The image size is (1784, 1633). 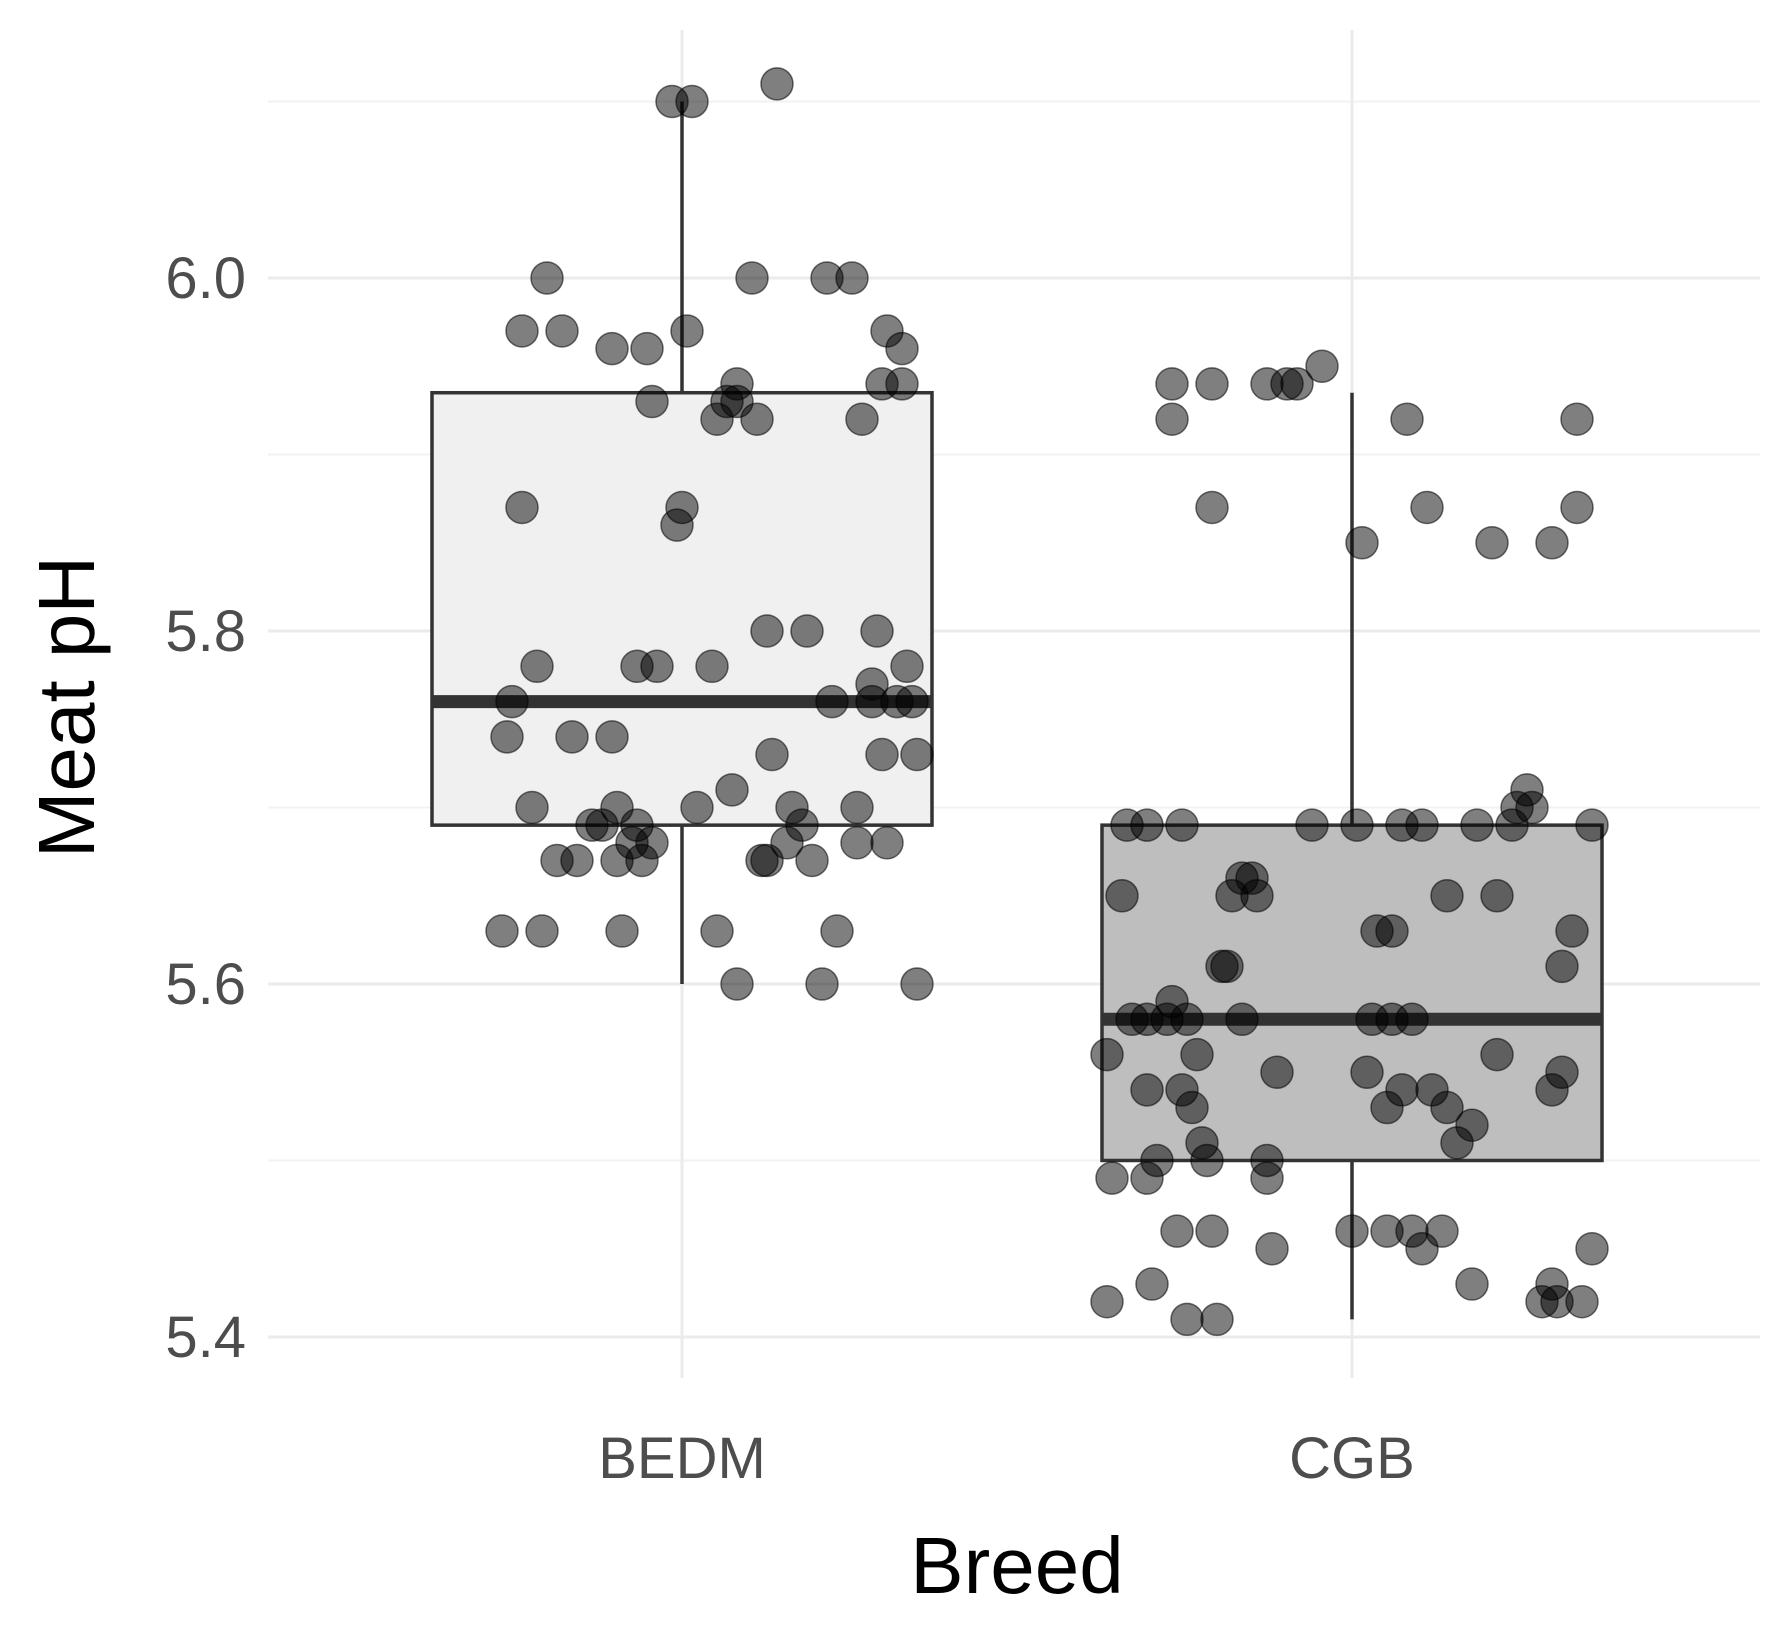 What do you see at coordinates (1016, 1565) in the screenshot?
I see `x-axis-title: Breed` at bounding box center [1016, 1565].